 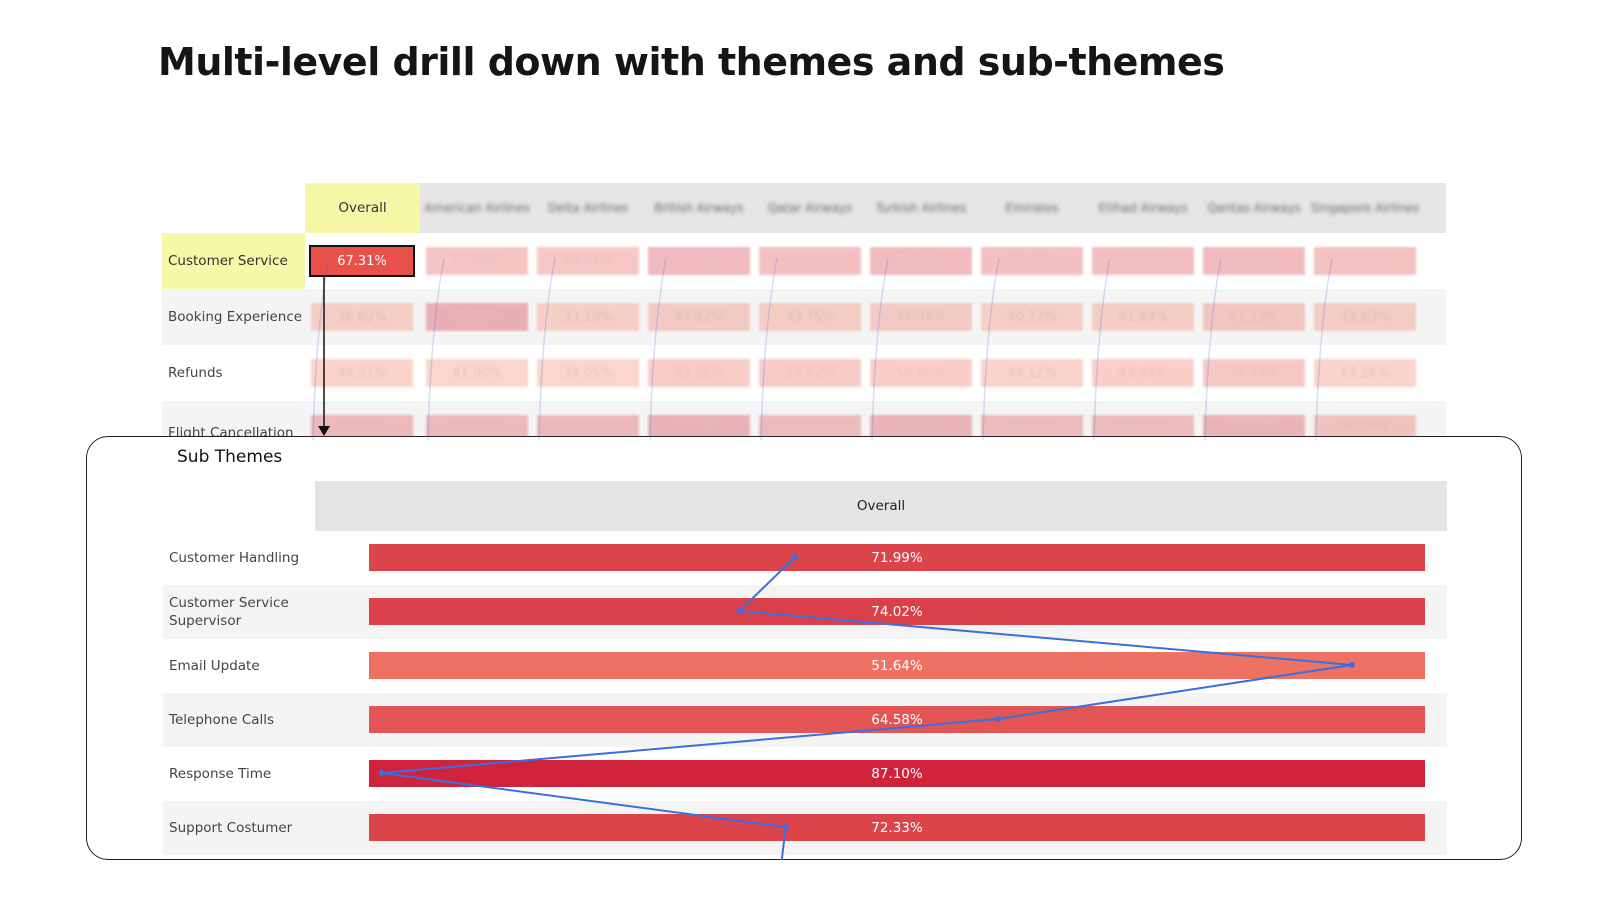 What do you see at coordinates (897, 827) in the screenshot?
I see `sub-theme-bar: 72.33%` at bounding box center [897, 827].